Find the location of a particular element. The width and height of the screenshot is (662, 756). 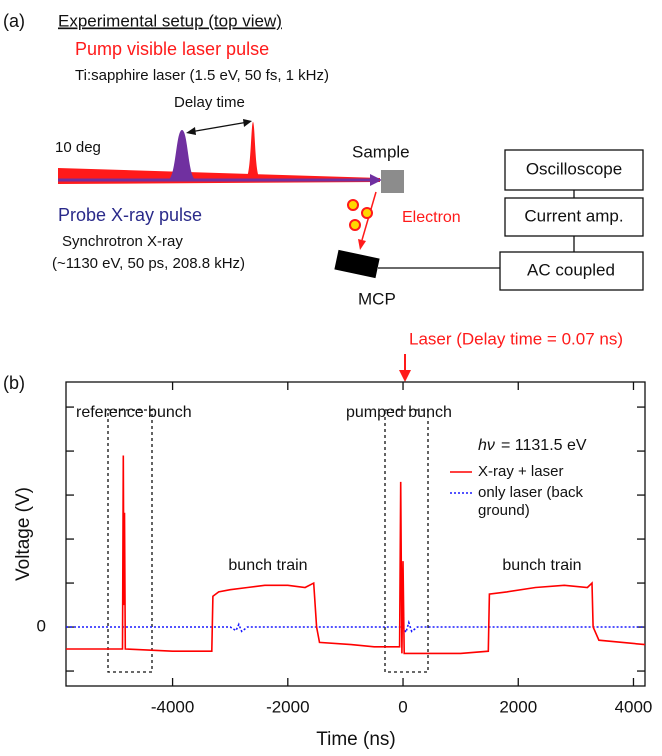

mcp-label: MCP is located at coordinates (377, 298).